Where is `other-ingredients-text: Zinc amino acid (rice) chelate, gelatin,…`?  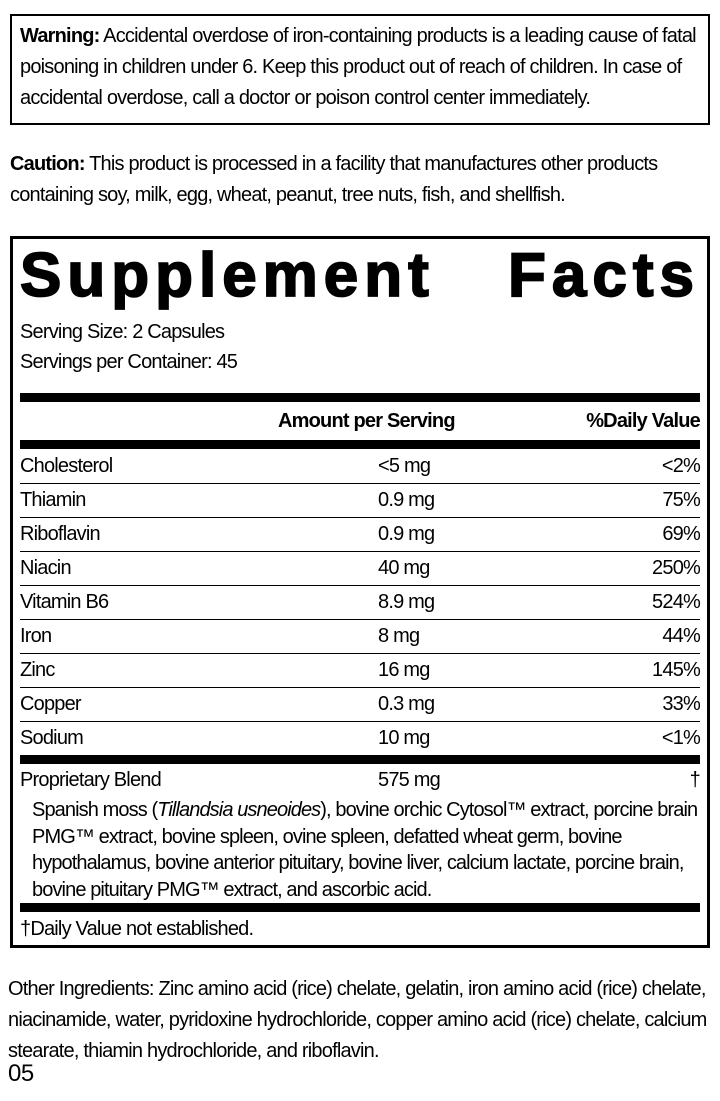 other-ingredients-text: Zinc amino acid (rice) chelate, gelatin,… is located at coordinates (357, 1020).